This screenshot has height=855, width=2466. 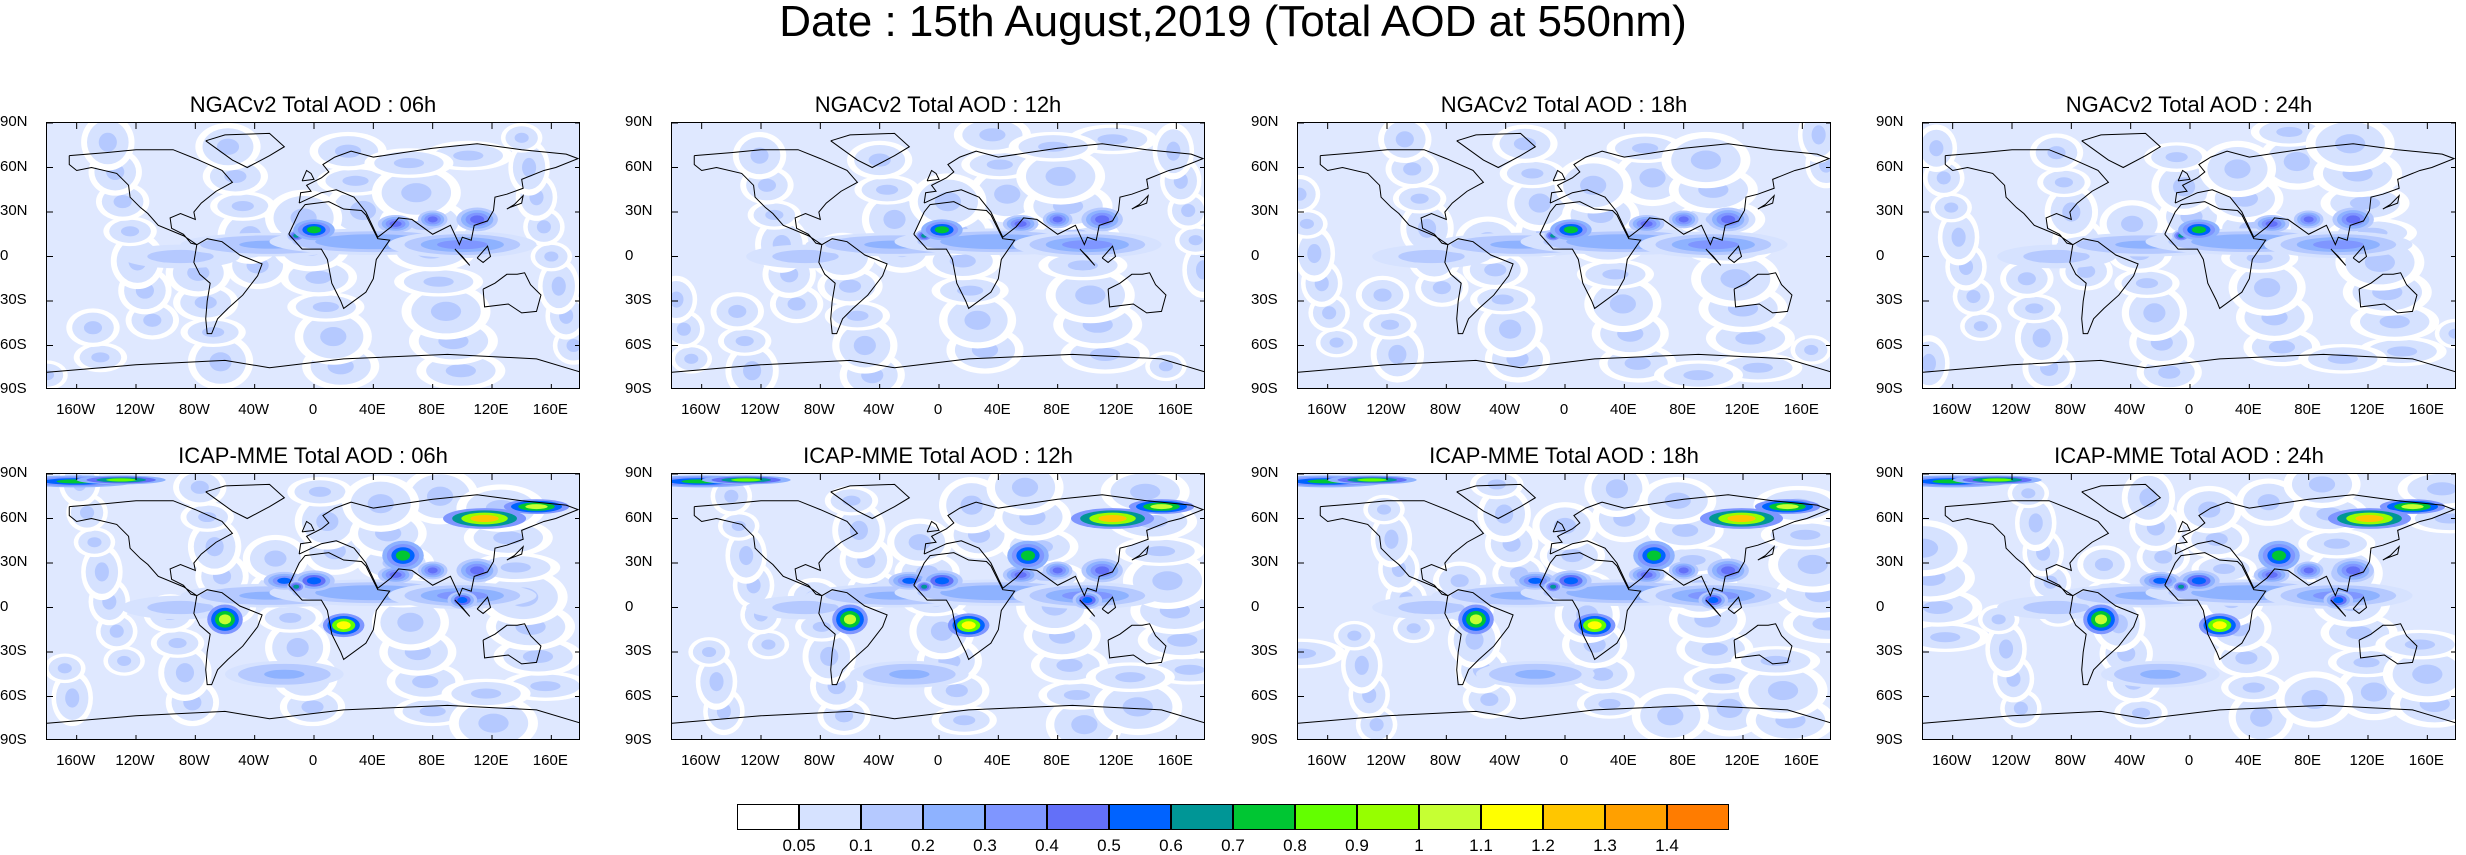 What do you see at coordinates (1171, 845) in the screenshot?
I see `colorbar-label: 0.6` at bounding box center [1171, 845].